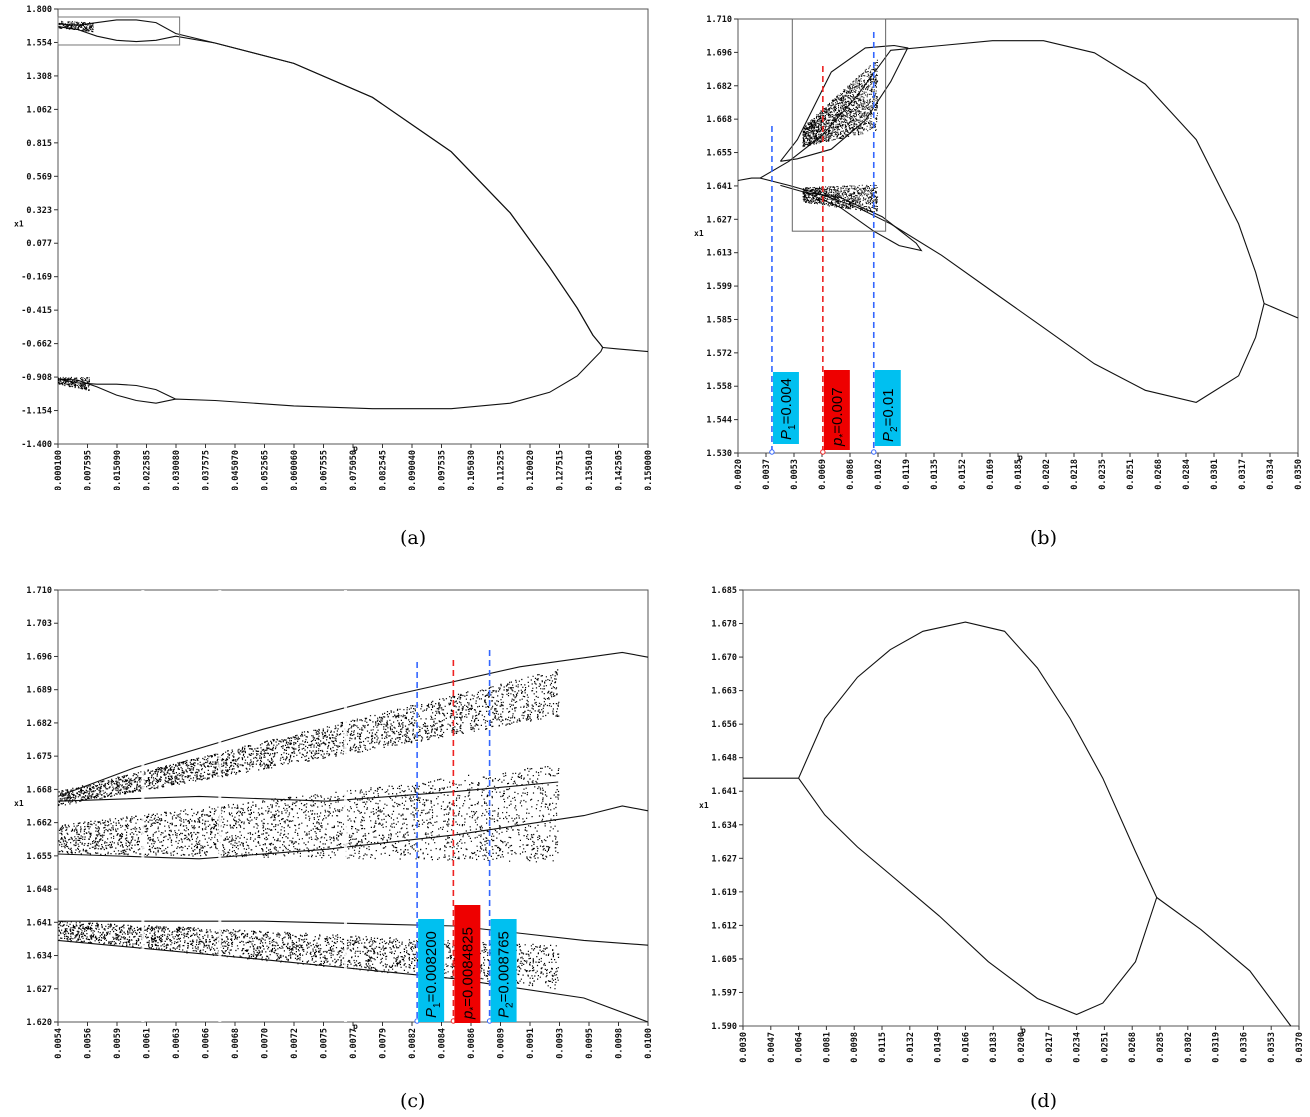  What do you see at coordinates (1075, 474) in the screenshot?
I see `x-tick-label: 0.0218` at bounding box center [1075, 474].